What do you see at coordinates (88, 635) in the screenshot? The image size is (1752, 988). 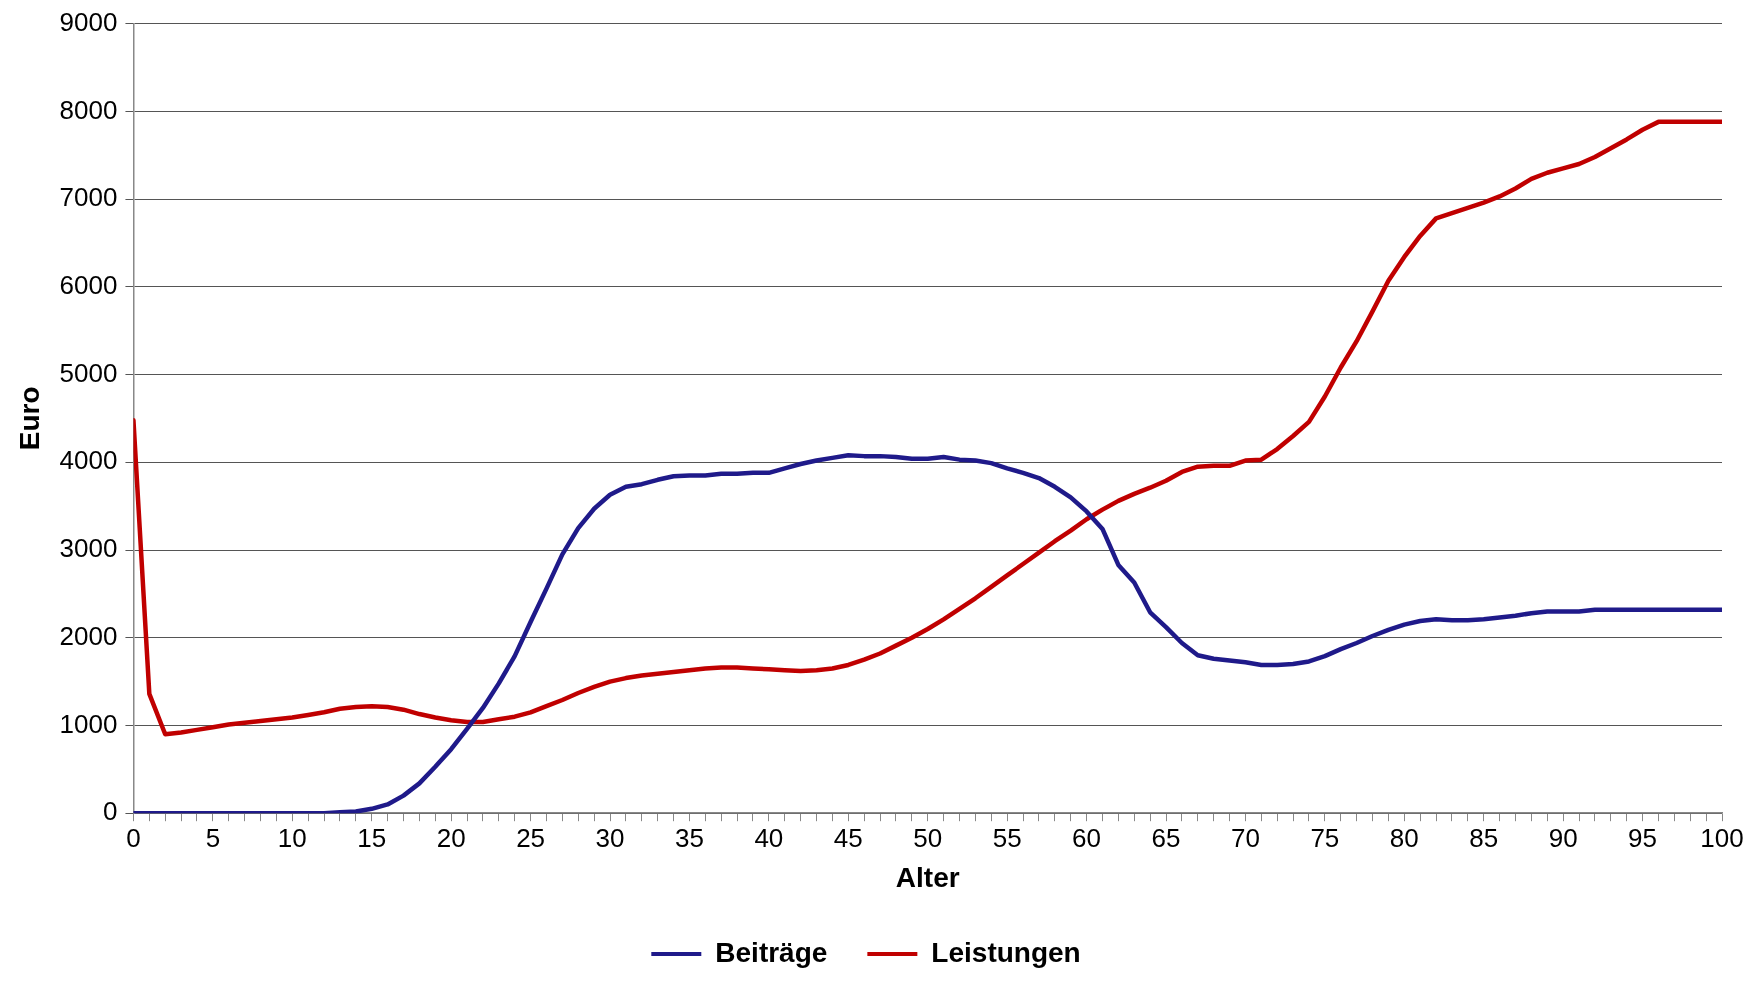 I see `y-tick-label: 2000` at bounding box center [88, 635].